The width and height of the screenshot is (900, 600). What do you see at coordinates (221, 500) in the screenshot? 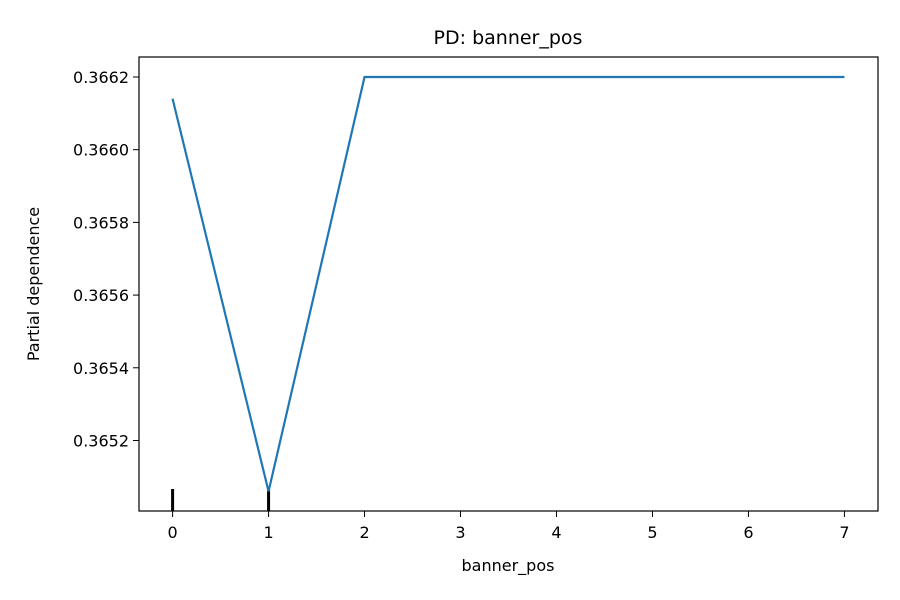
I see `rug-layer` at bounding box center [221, 500].